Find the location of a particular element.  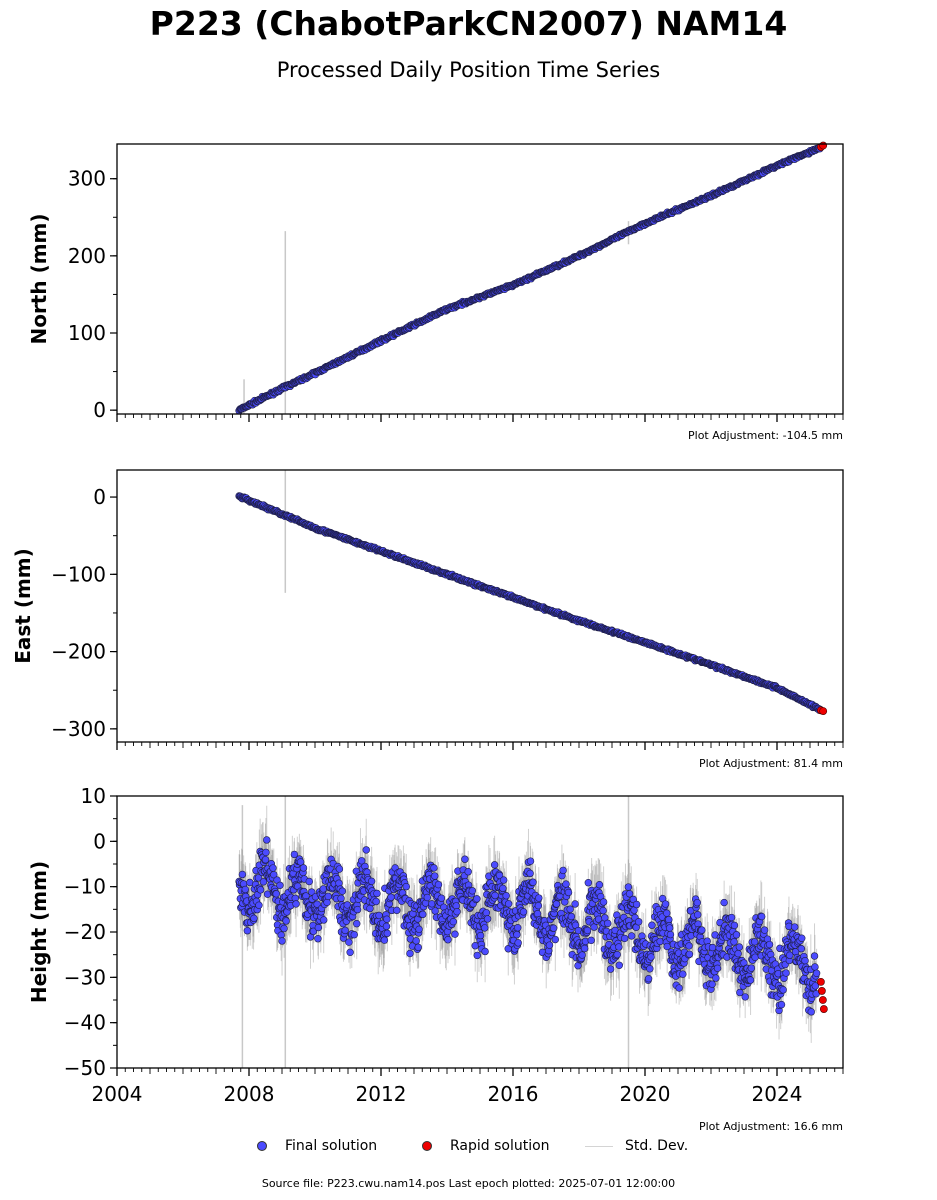

legend-rapid-label: Rapid solution is located at coordinates (500, 1146).